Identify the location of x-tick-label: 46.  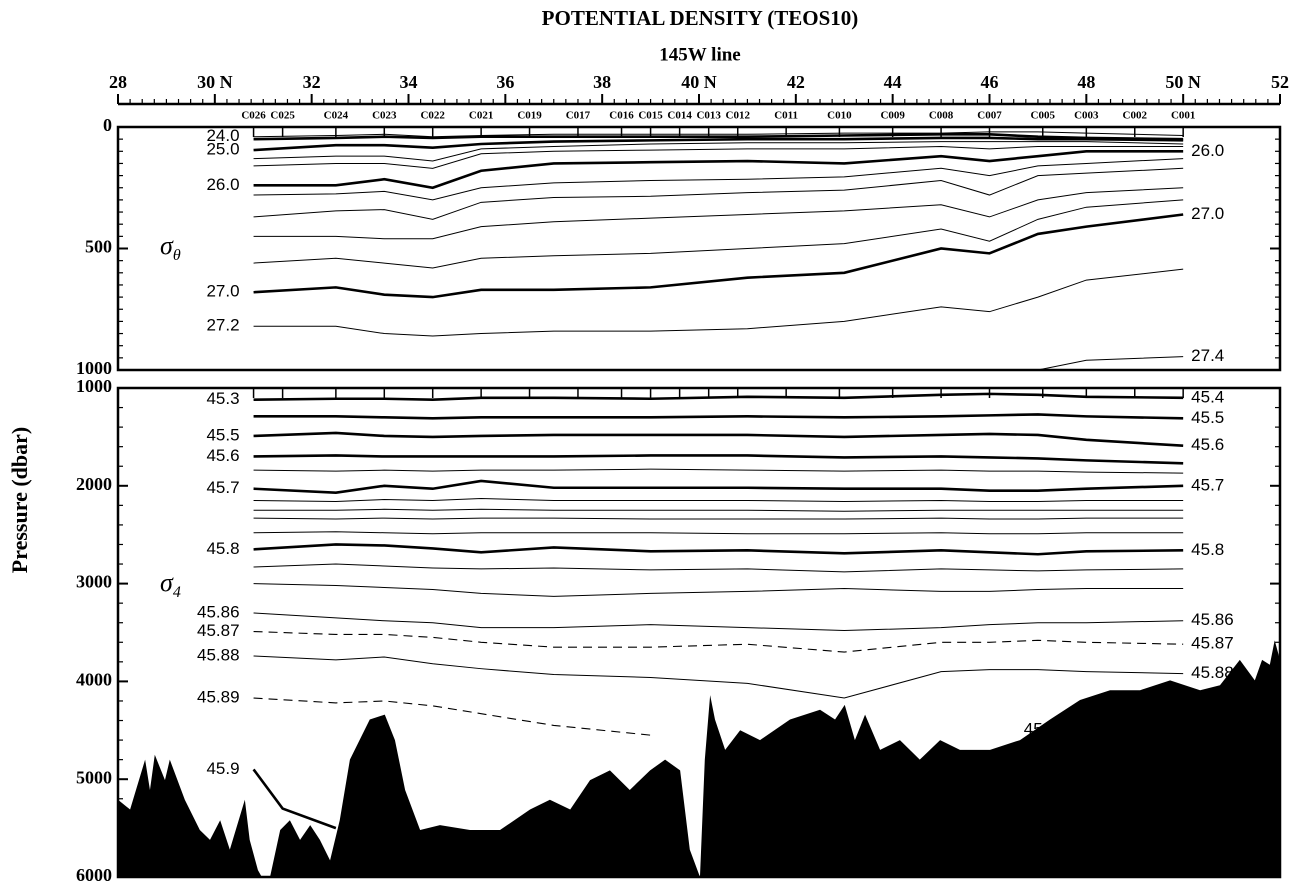
(990, 82).